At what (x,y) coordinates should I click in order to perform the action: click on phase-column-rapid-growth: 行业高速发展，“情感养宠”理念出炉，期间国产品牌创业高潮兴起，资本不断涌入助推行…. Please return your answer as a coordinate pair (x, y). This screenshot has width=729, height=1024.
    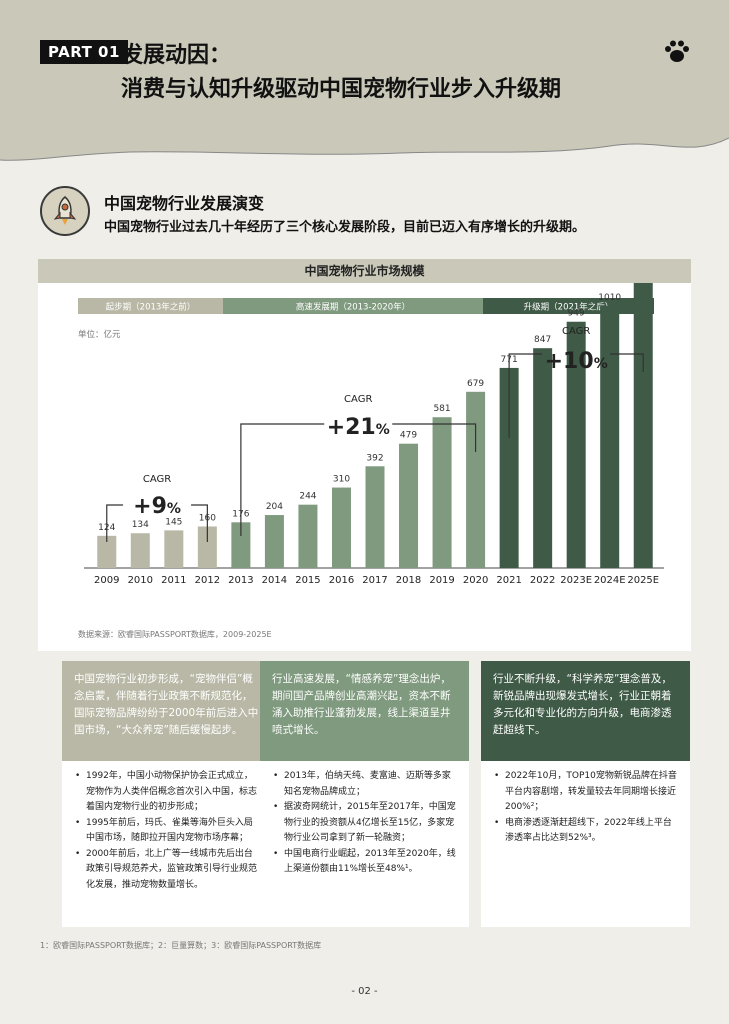
    Looking at the image, I should click on (364, 794).